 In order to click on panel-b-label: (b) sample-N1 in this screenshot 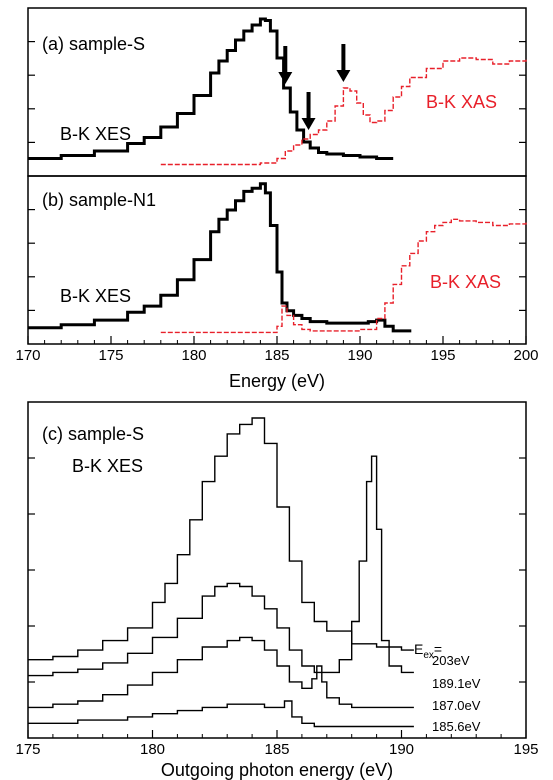, I will do `click(99, 200)`.